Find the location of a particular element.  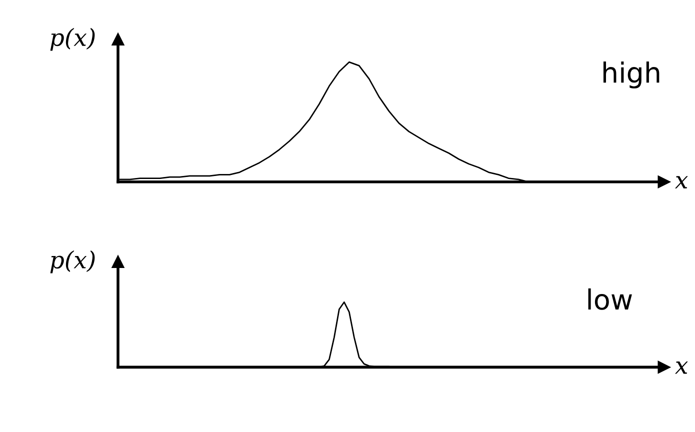

annotation: high is located at coordinates (631, 75).